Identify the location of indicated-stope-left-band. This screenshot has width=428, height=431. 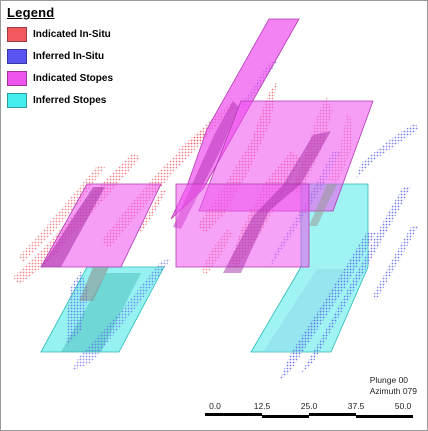
(73, 227).